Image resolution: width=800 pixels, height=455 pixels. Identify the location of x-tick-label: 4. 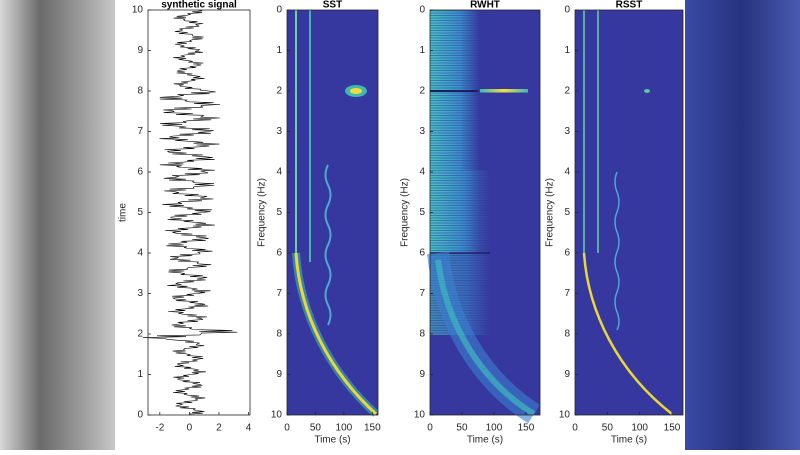
(249, 428).